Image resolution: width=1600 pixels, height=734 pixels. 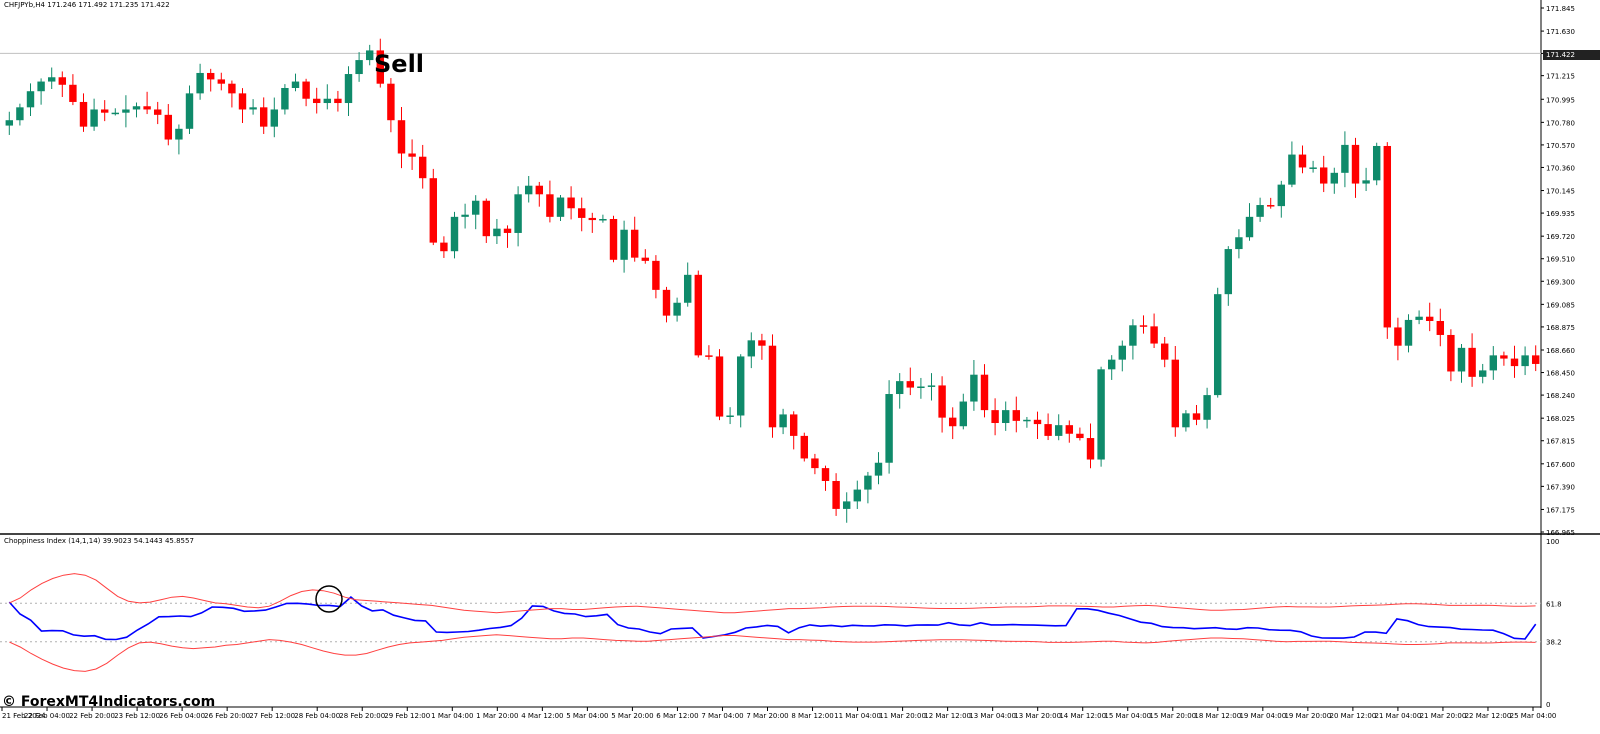 What do you see at coordinates (24, 716) in the screenshot?
I see `time-tick-label: 21 Feb 2024` at bounding box center [24, 716].